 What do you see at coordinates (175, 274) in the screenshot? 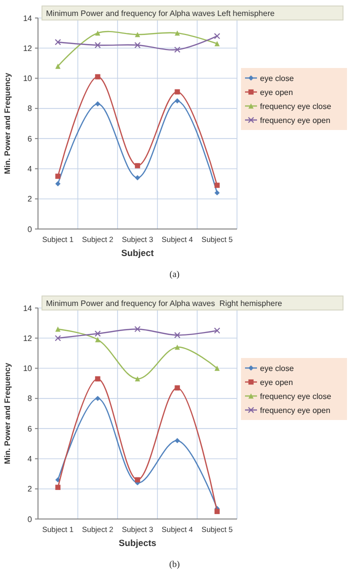
I see `text: (a)` at bounding box center [175, 274].